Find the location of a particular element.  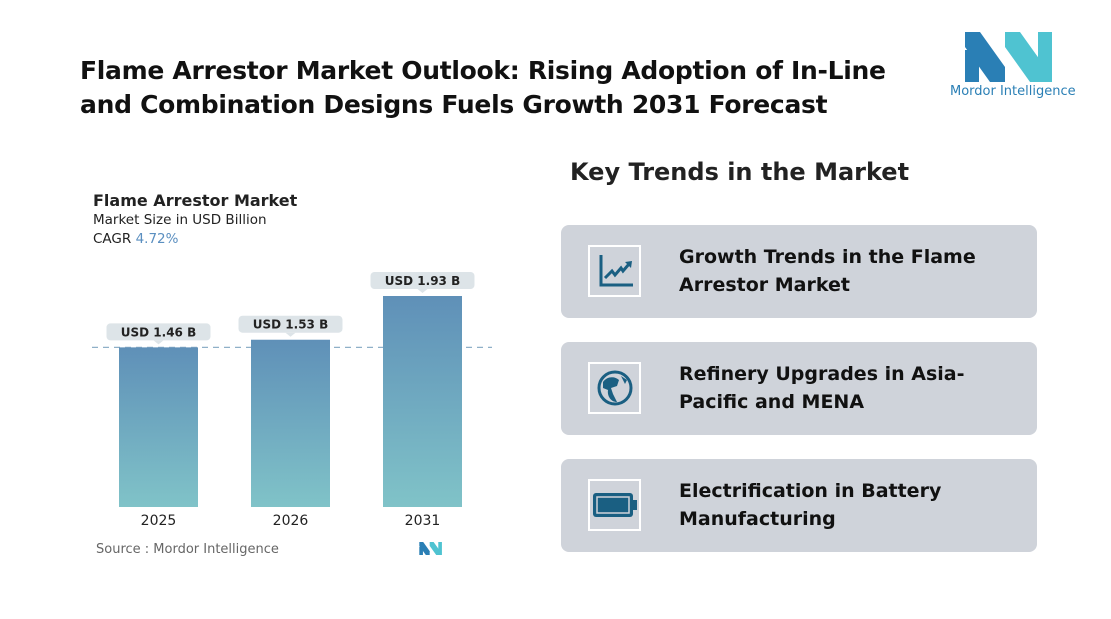

x-tick-label: 2025 is located at coordinates (159, 521).